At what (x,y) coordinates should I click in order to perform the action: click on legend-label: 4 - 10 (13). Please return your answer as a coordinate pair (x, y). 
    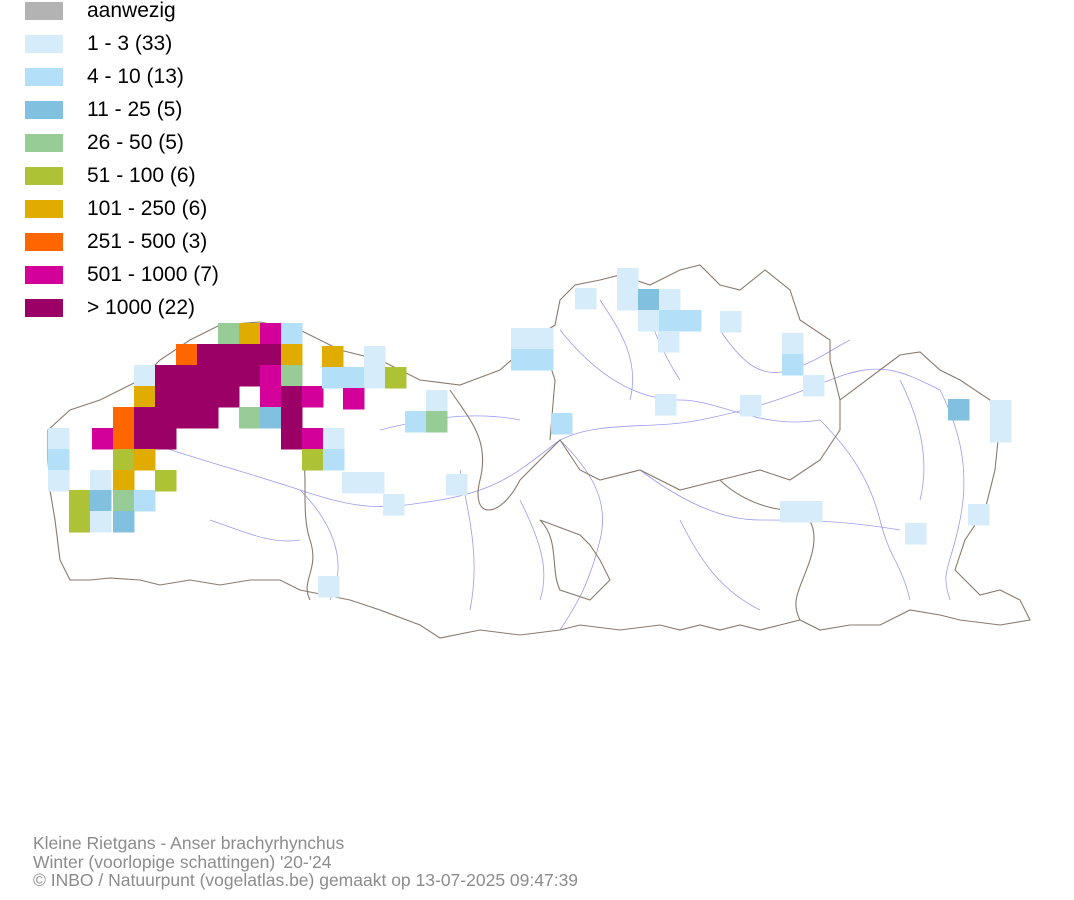
    Looking at the image, I should click on (135, 76).